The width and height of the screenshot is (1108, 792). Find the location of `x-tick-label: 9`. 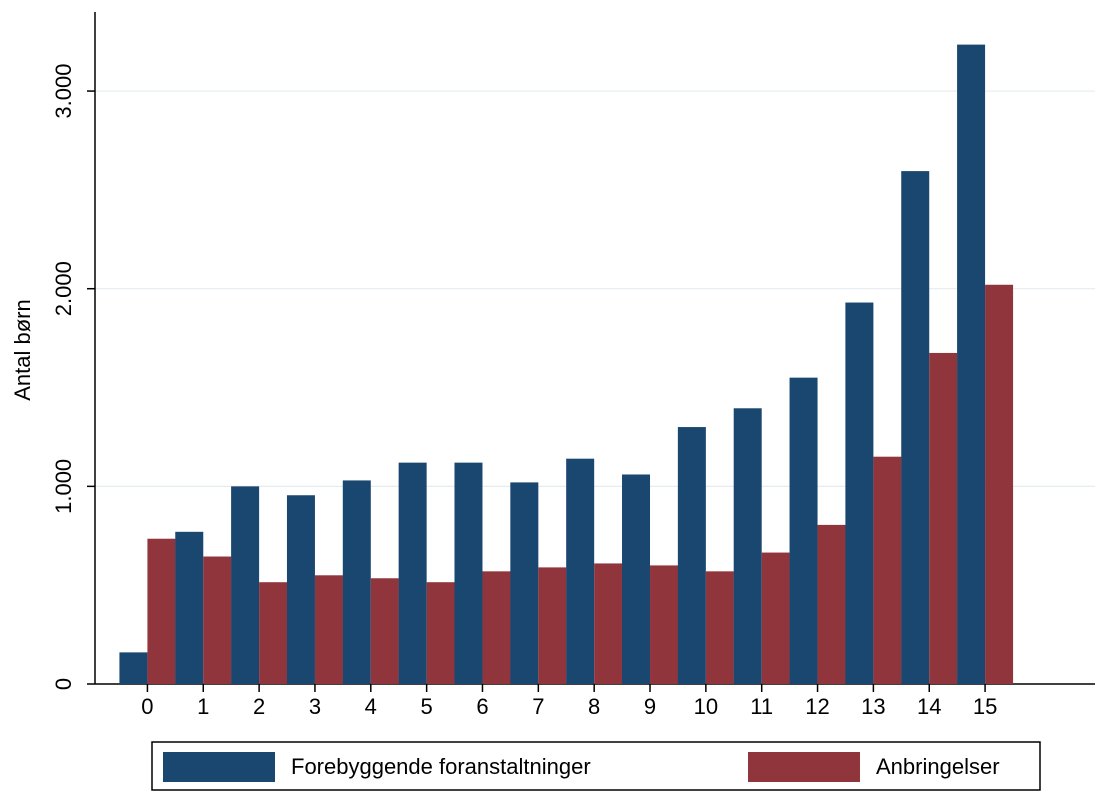

x-tick-label: 9 is located at coordinates (650, 706).